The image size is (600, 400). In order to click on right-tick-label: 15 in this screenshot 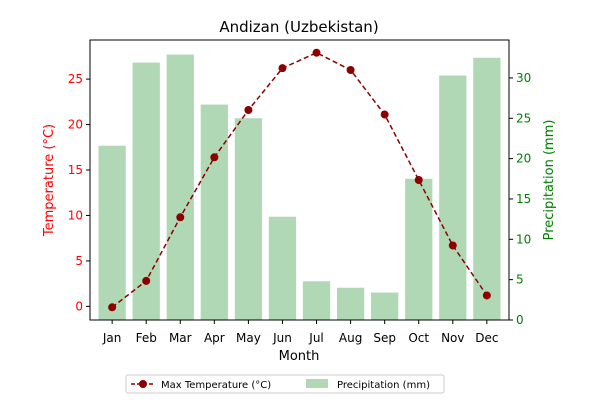, I will do `click(523, 199)`.